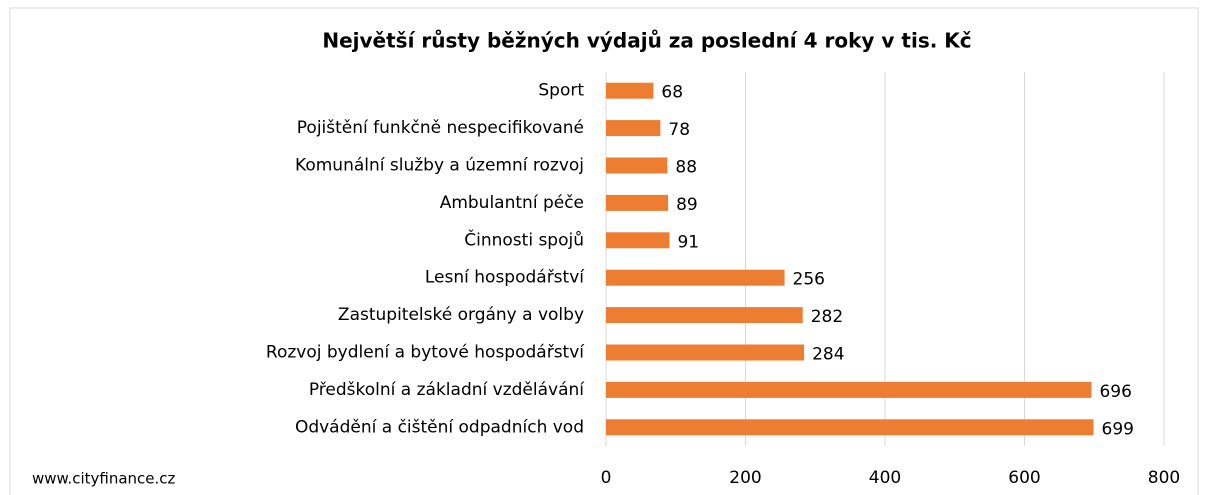 The image size is (1208, 495). Describe the element at coordinates (1115, 392) in the screenshot. I see `data-label: 696` at that location.